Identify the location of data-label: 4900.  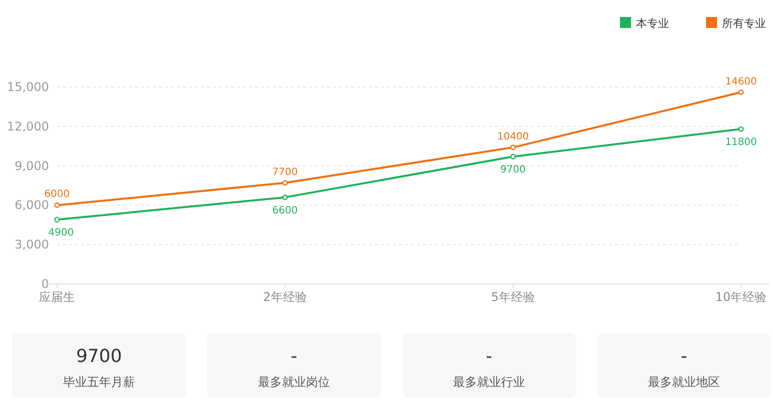
(61, 233).